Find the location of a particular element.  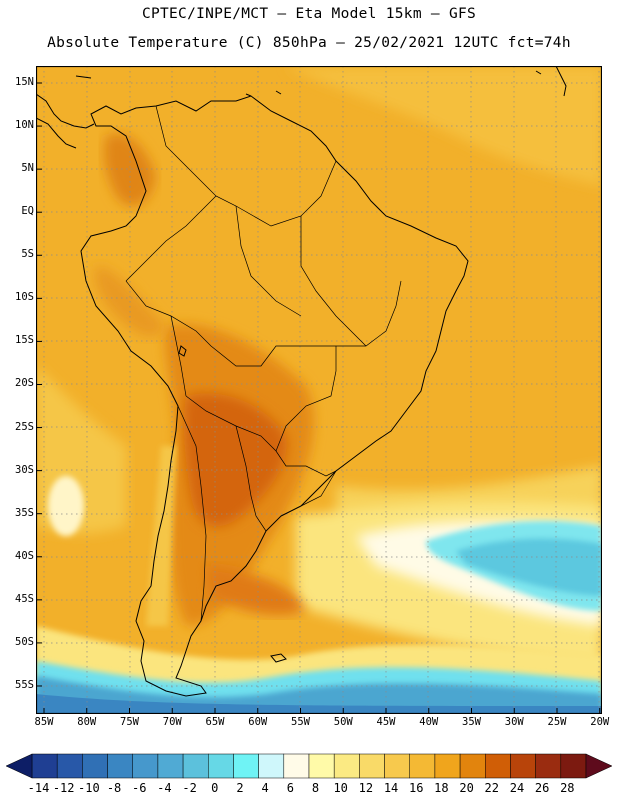

longitude-label: 40W is located at coordinates (429, 722).